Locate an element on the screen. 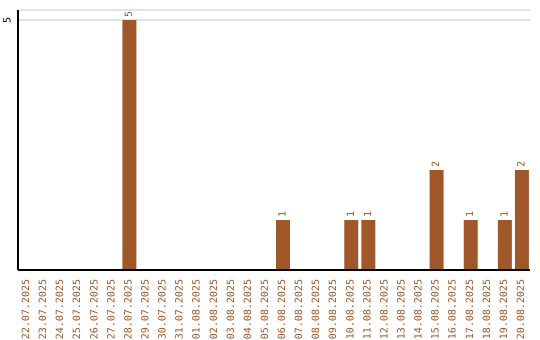 The height and width of the screenshot is (340, 540). x-tick-label: 06.08.2025 is located at coordinates (282, 309).